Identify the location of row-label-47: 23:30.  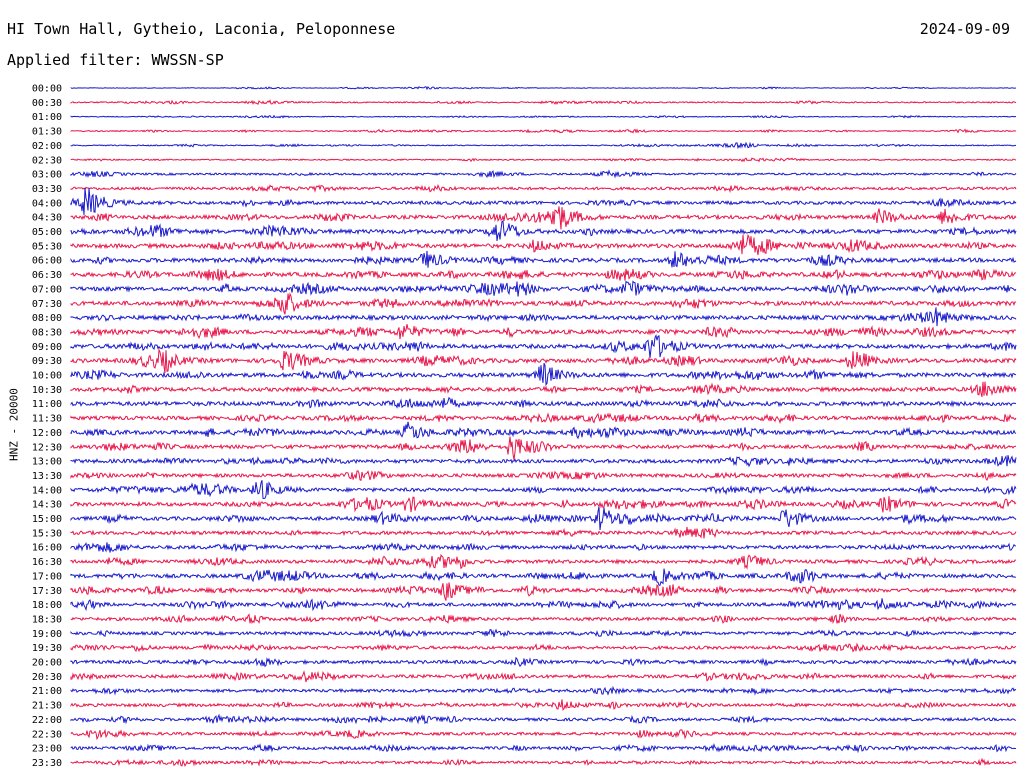
(47, 763).